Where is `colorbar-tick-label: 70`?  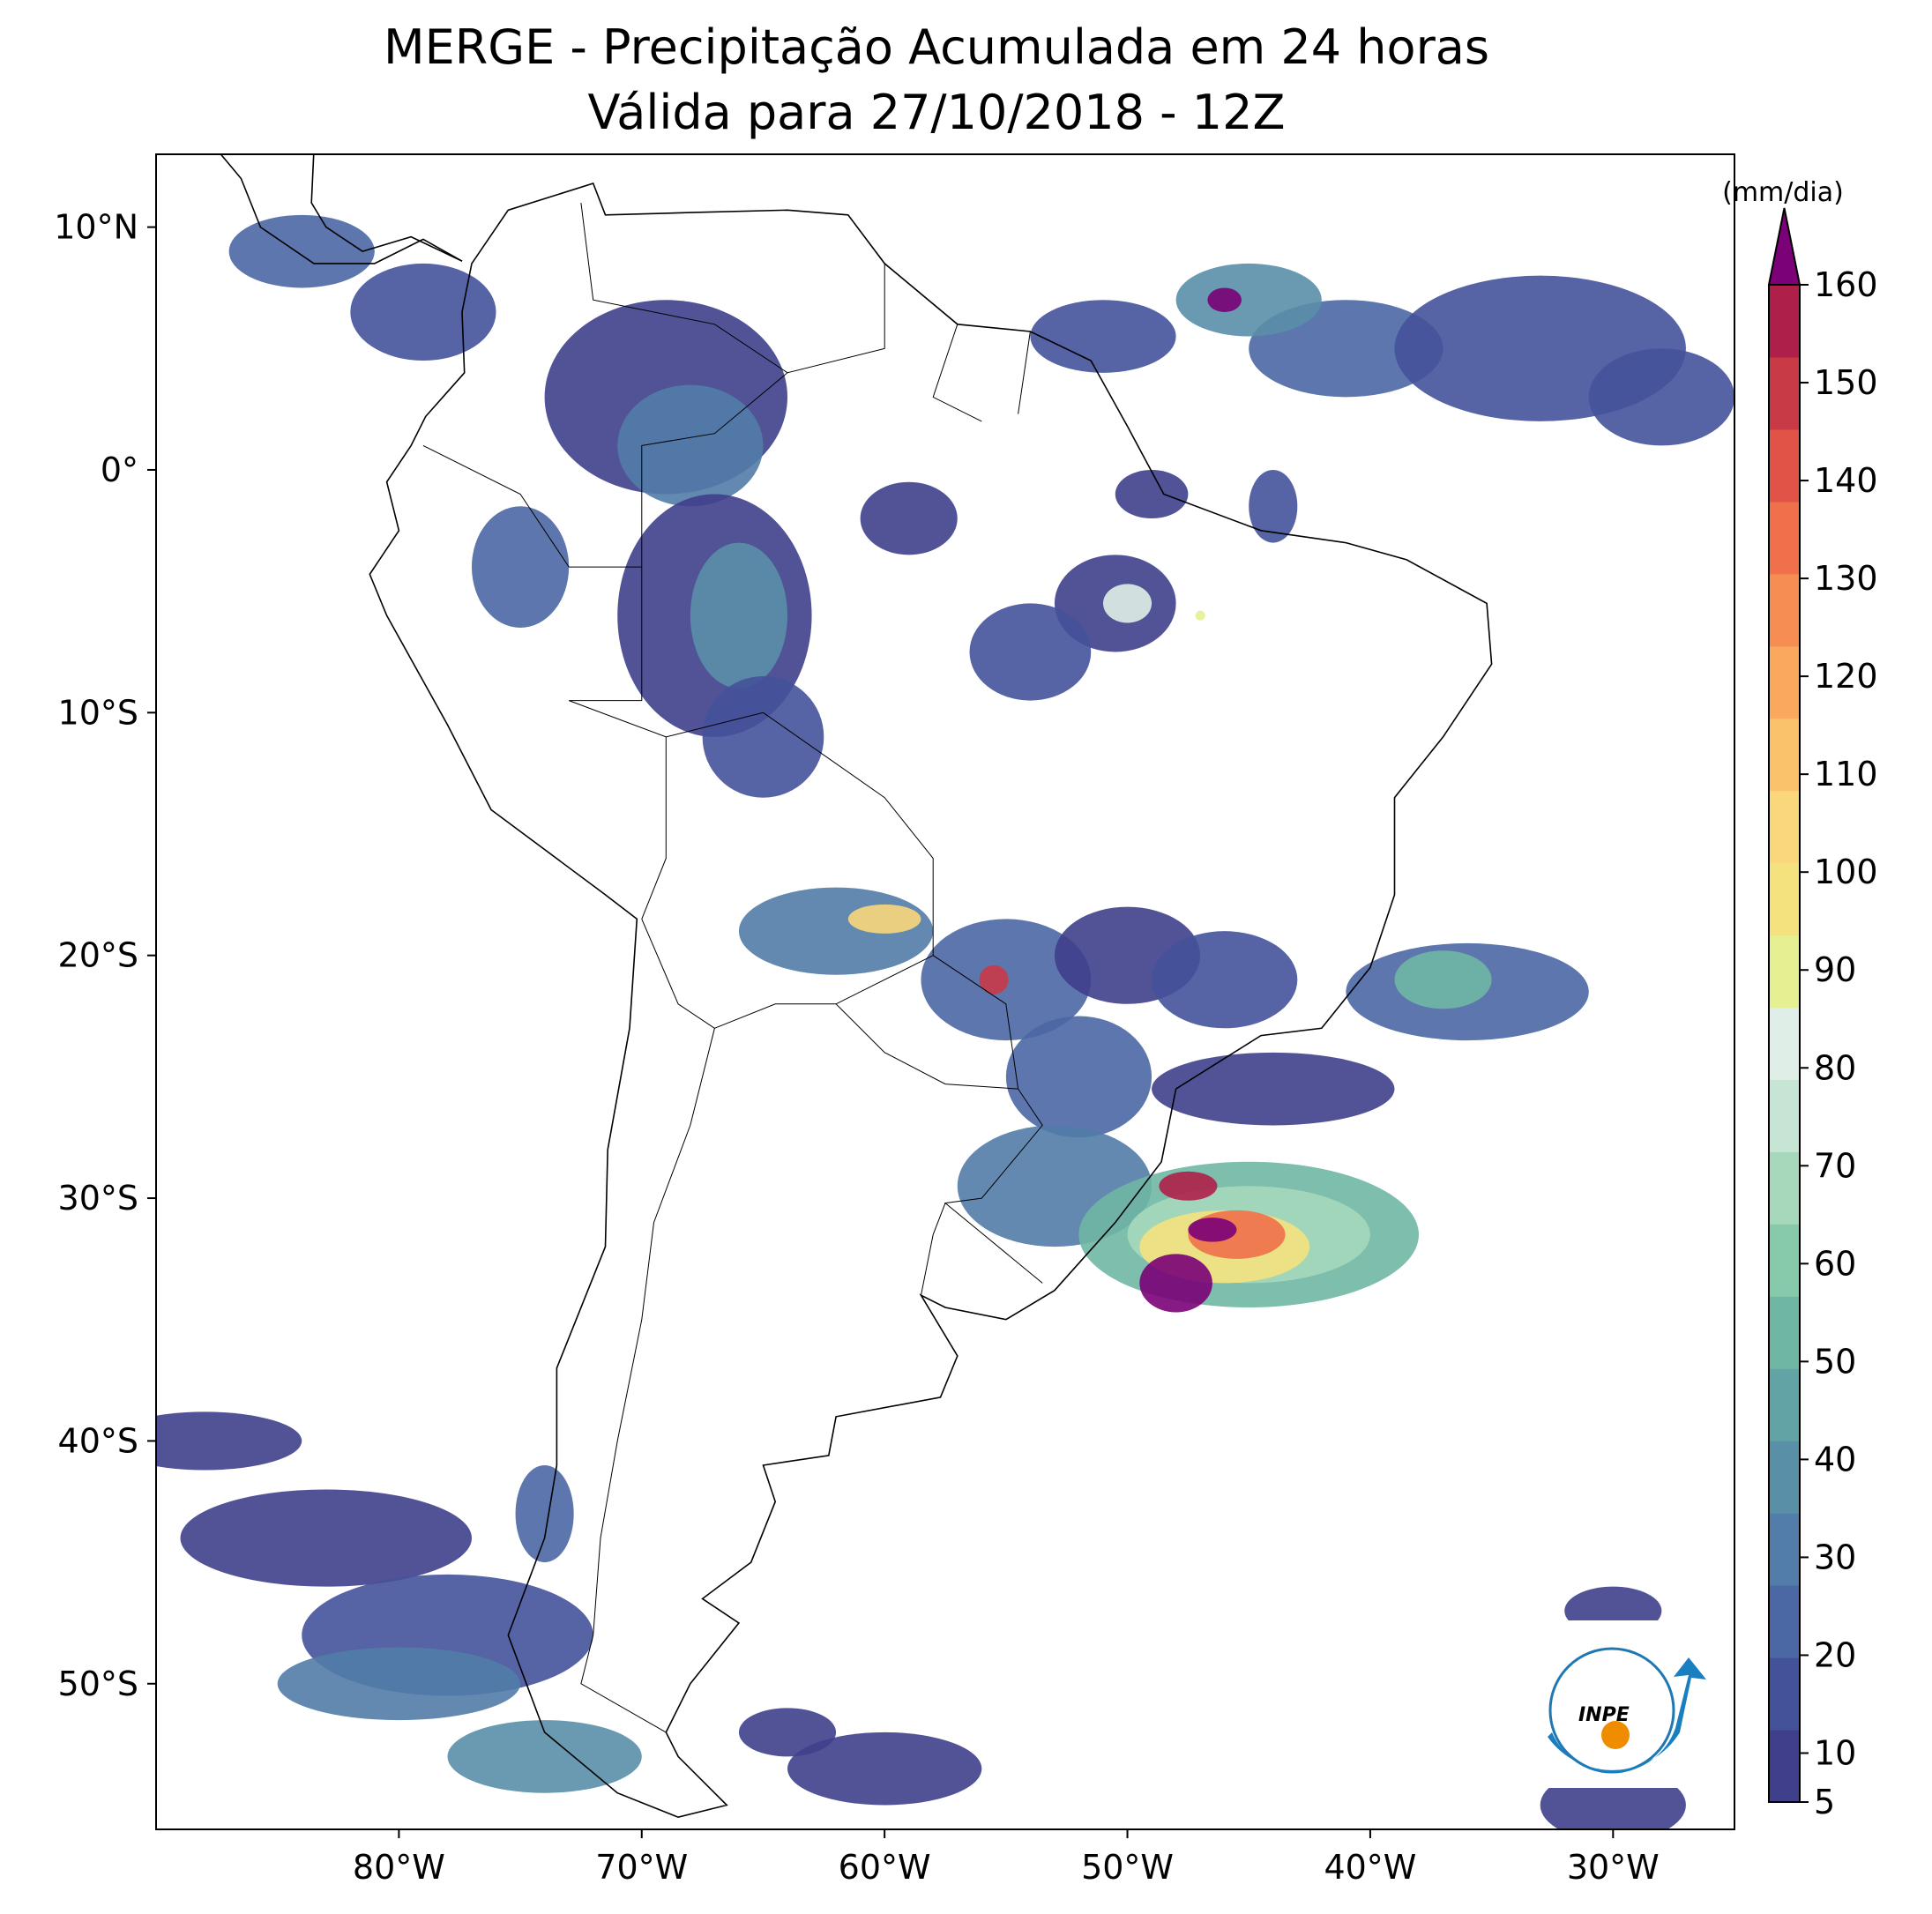 colorbar-tick-label: 70 is located at coordinates (1835, 1165).